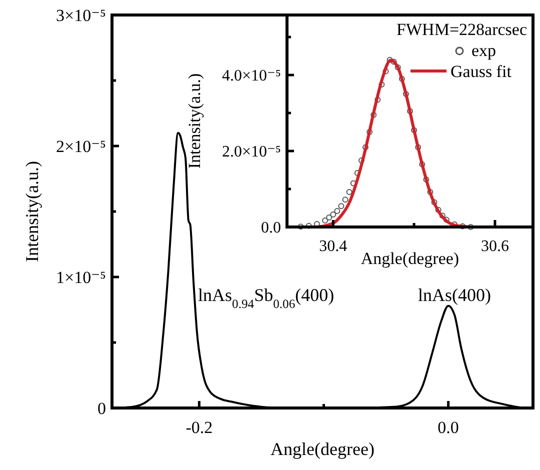  I want to click on y-tick-label: 2.0×10⁻⁵, so click(251, 152).